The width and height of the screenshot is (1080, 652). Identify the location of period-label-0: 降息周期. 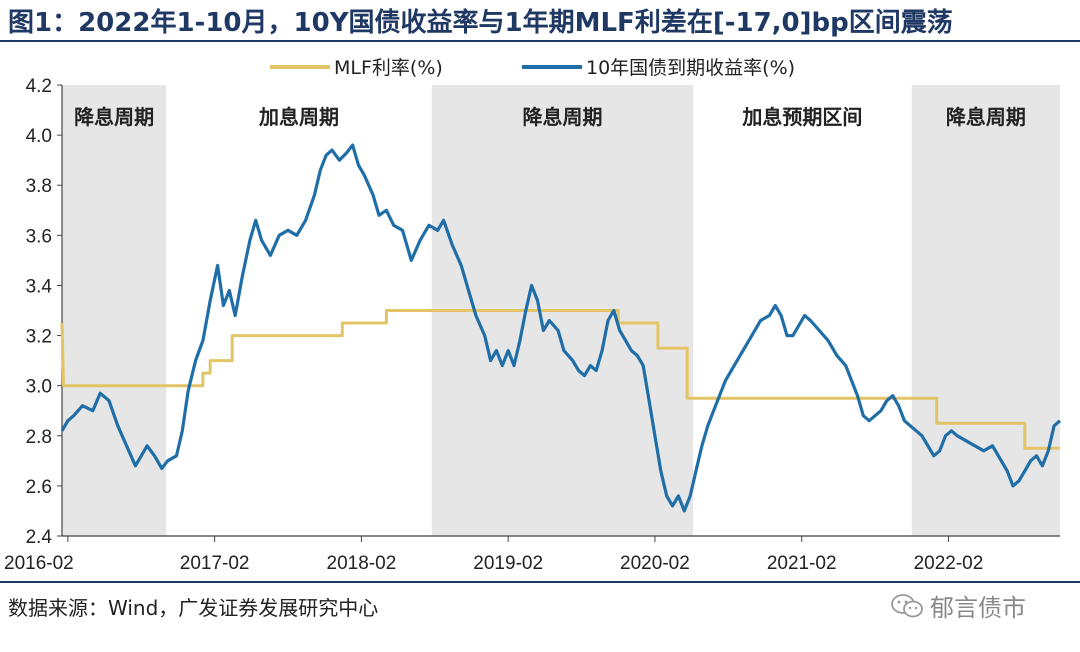
(114, 117).